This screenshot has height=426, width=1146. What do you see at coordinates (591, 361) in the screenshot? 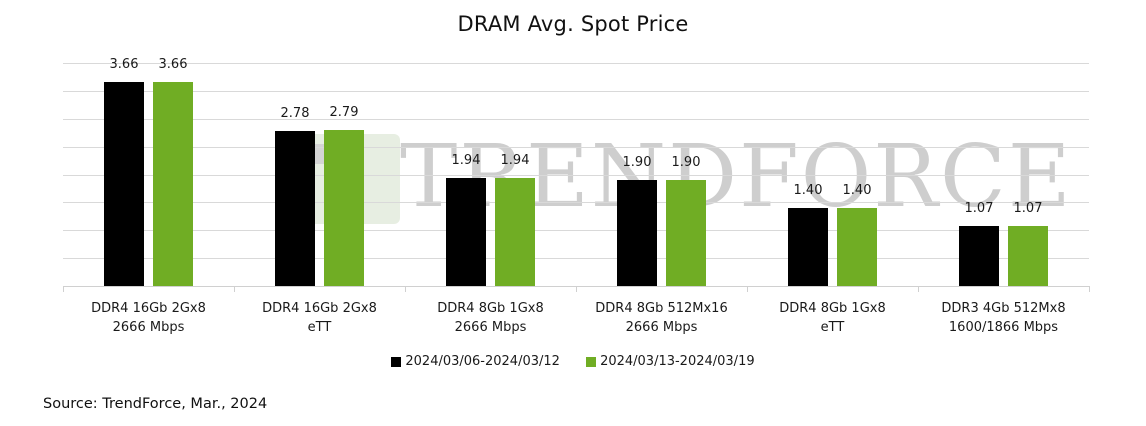
I see `legend-swatch-green` at bounding box center [591, 361].